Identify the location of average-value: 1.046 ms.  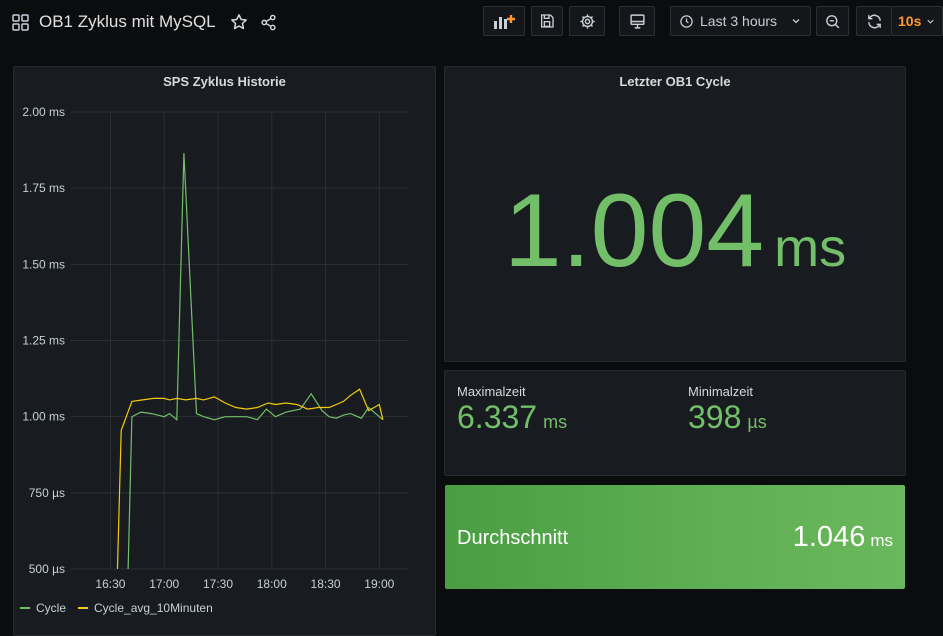
(843, 537).